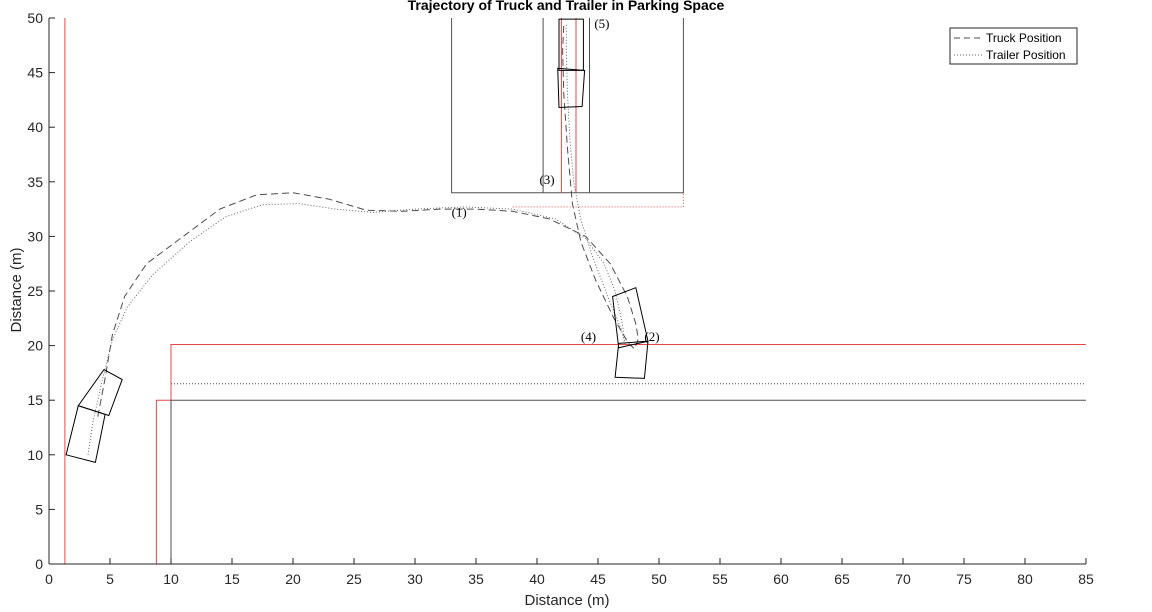 This screenshot has height=612, width=1152. What do you see at coordinates (35, 455) in the screenshot?
I see `y-tick-label: 10` at bounding box center [35, 455].